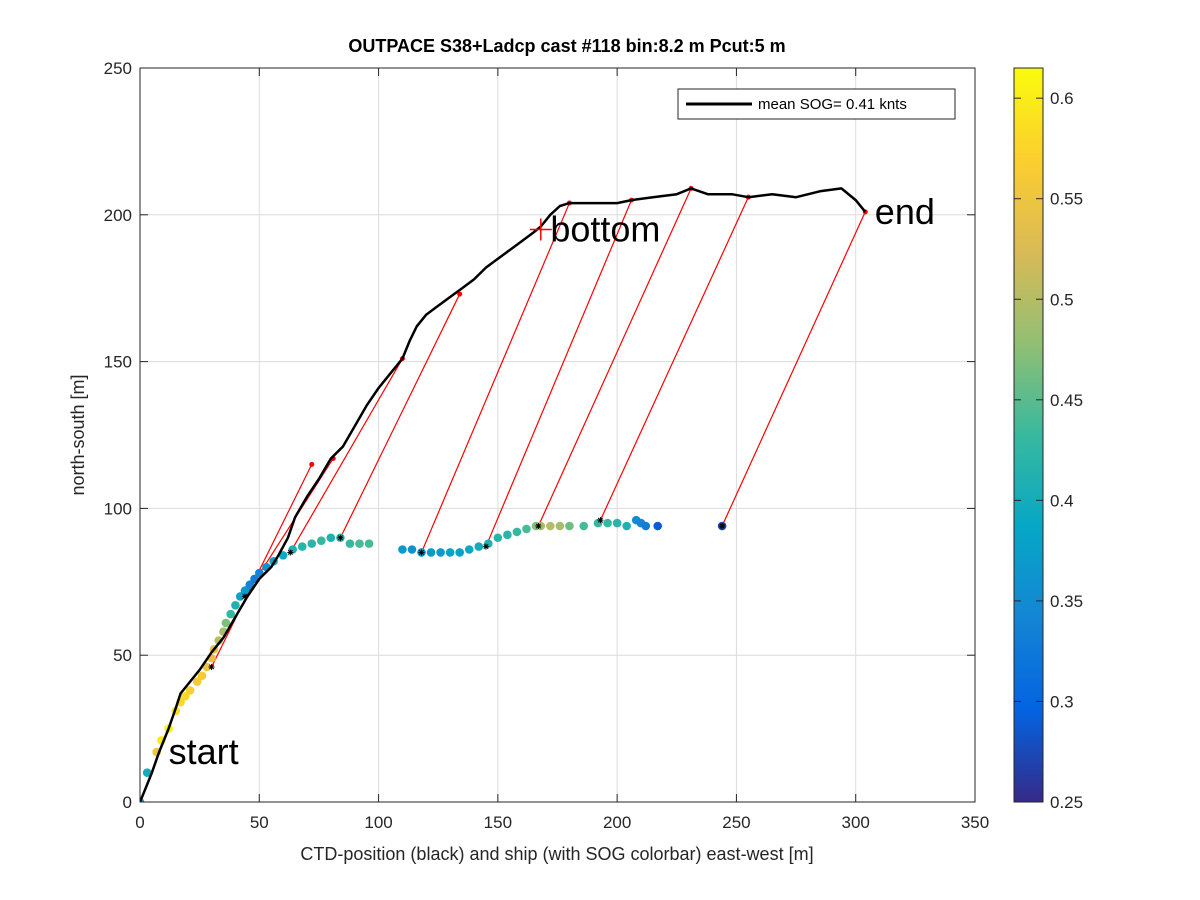 This screenshot has height=900, width=1200. Describe the element at coordinates (605, 228) in the screenshot. I see `annotation-bottom: bottom` at that location.